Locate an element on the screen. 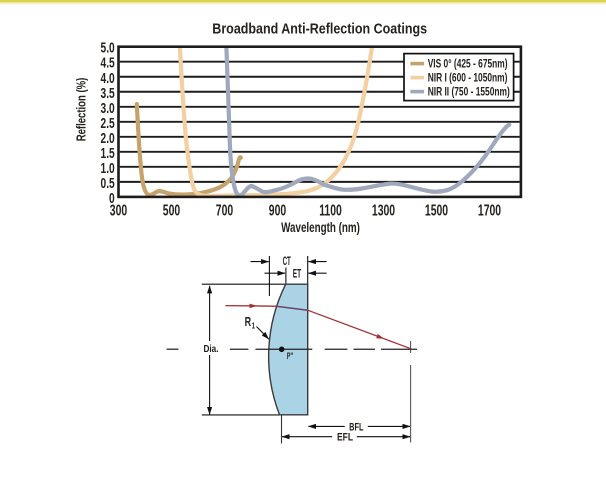 Image resolution: width=606 pixels, height=484 pixels. svg-text: 1100 is located at coordinates (330, 210).